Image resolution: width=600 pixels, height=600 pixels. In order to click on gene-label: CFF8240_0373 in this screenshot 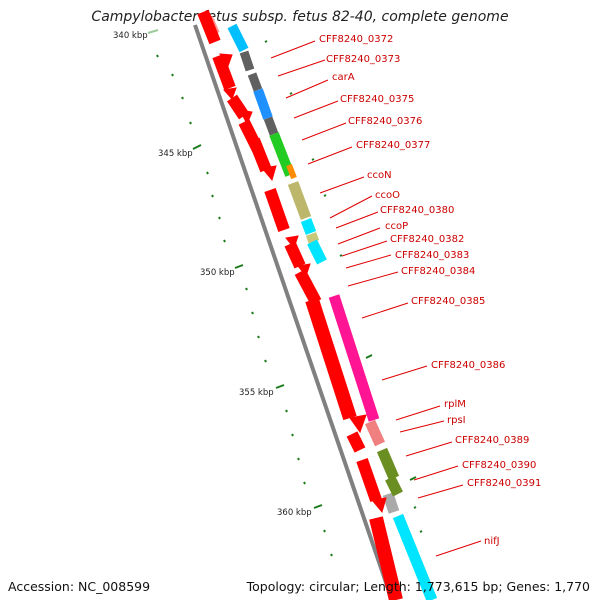, I will do `click(363, 59)`.